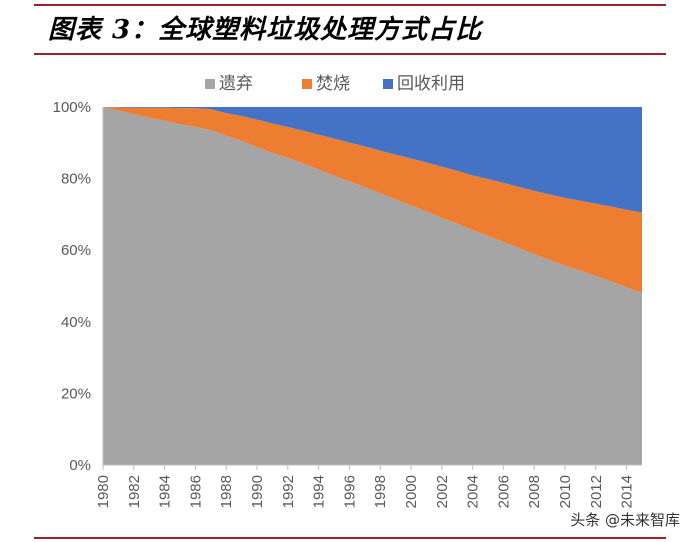 The height and width of the screenshot is (542, 700). I want to click on x-tick-label: 2010, so click(565, 491).